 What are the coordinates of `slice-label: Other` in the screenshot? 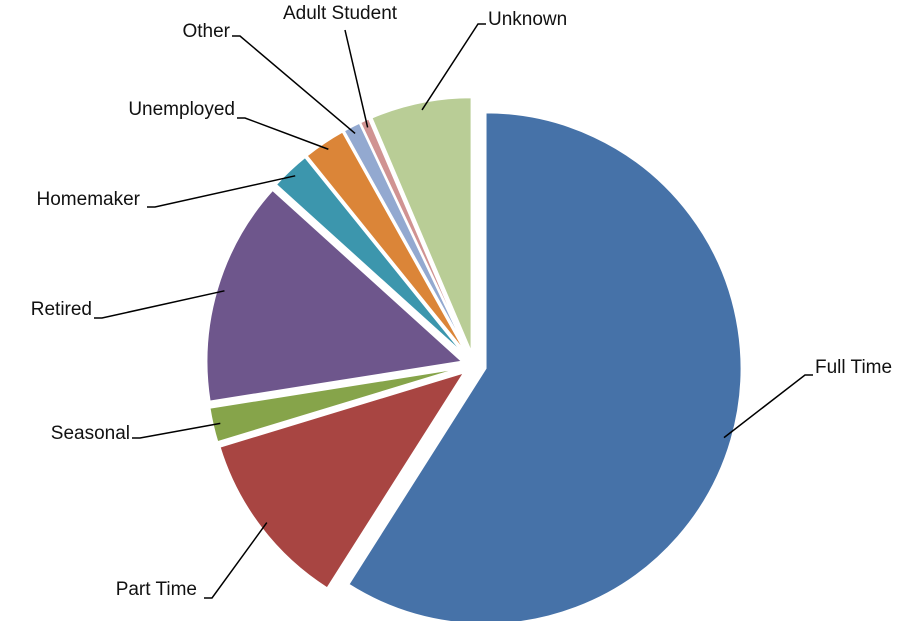 It's located at (206, 31).